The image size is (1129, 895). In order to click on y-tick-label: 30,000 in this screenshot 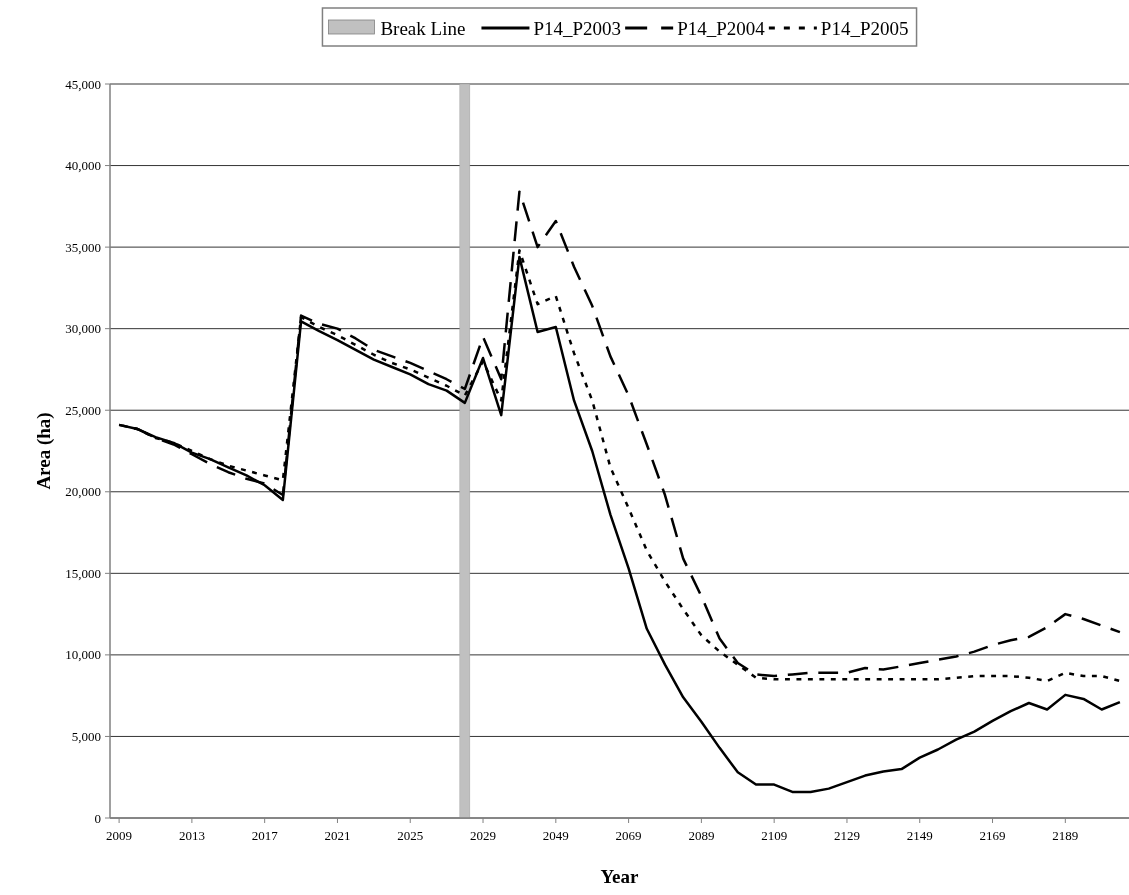, I will do `click(83, 329)`.